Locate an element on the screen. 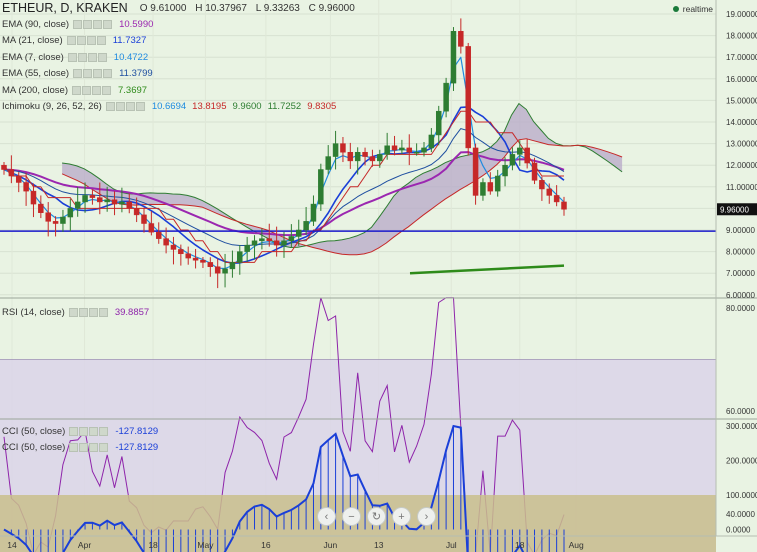 Image resolution: width=757 pixels, height=552 pixels. indicator-legend: MA (200, close) 7.3697 is located at coordinates (74, 90).